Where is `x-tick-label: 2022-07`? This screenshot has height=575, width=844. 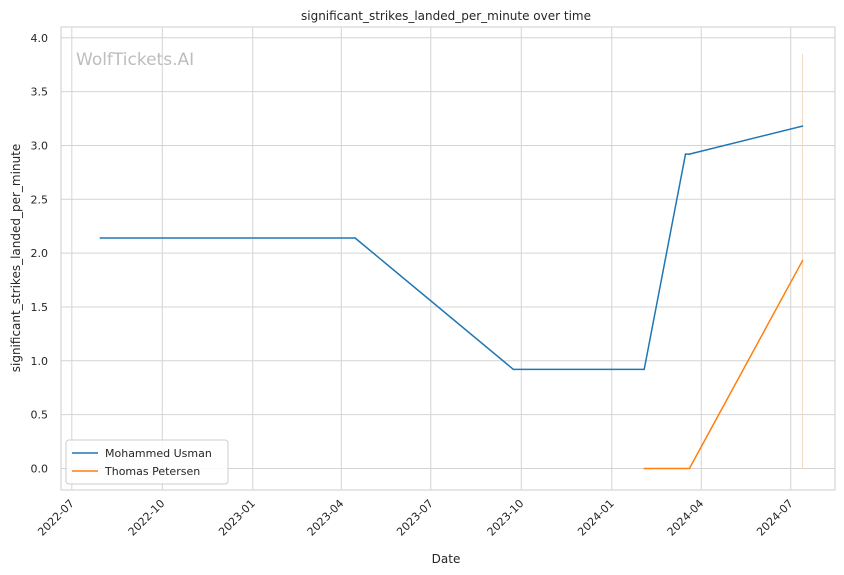 x-tick-label: 2022-07 is located at coordinates (56, 518).